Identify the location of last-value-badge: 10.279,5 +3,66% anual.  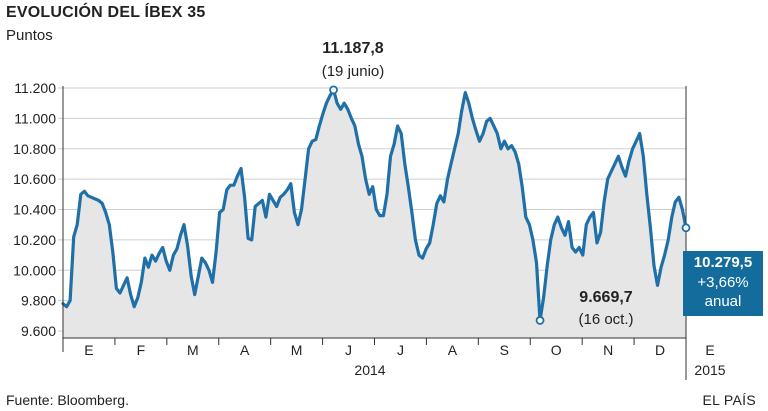
(723, 283).